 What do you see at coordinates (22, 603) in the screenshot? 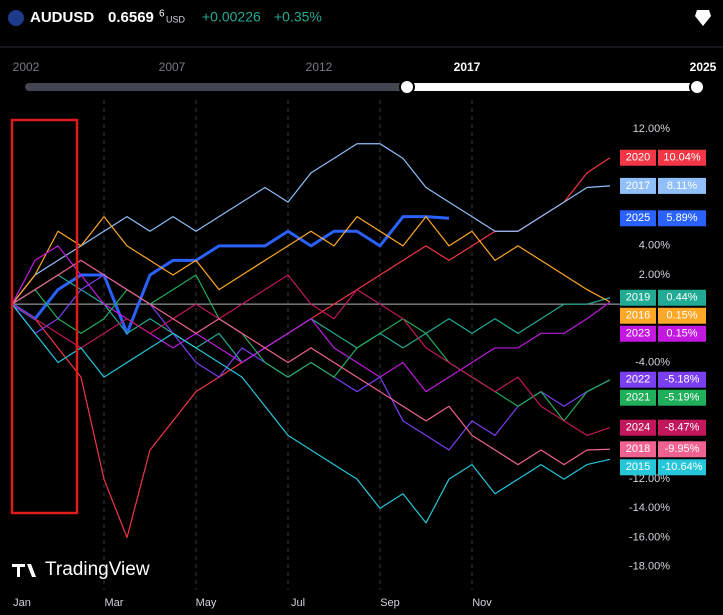
I see `x-tick-label: Jan` at bounding box center [22, 603].